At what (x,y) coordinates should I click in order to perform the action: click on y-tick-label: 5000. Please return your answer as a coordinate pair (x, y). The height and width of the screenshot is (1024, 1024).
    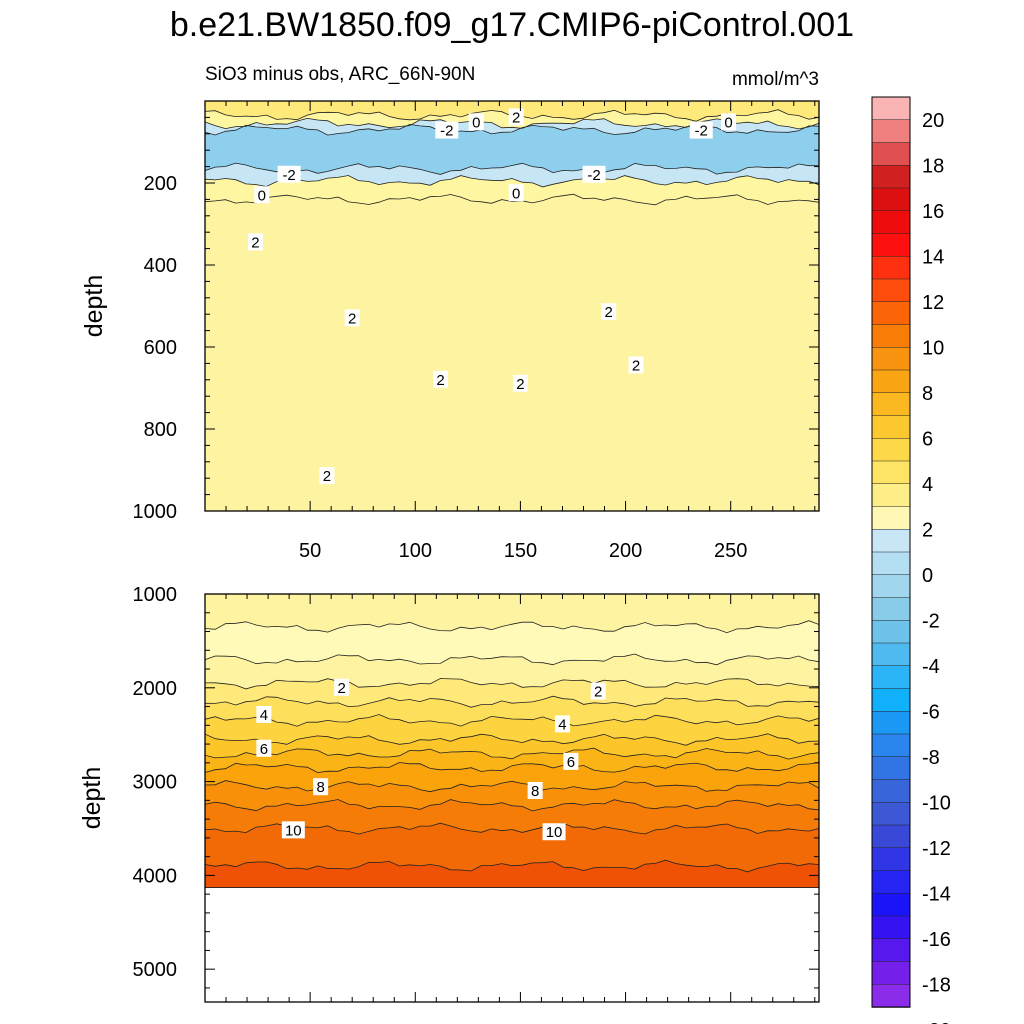
    Looking at the image, I should click on (155, 970).